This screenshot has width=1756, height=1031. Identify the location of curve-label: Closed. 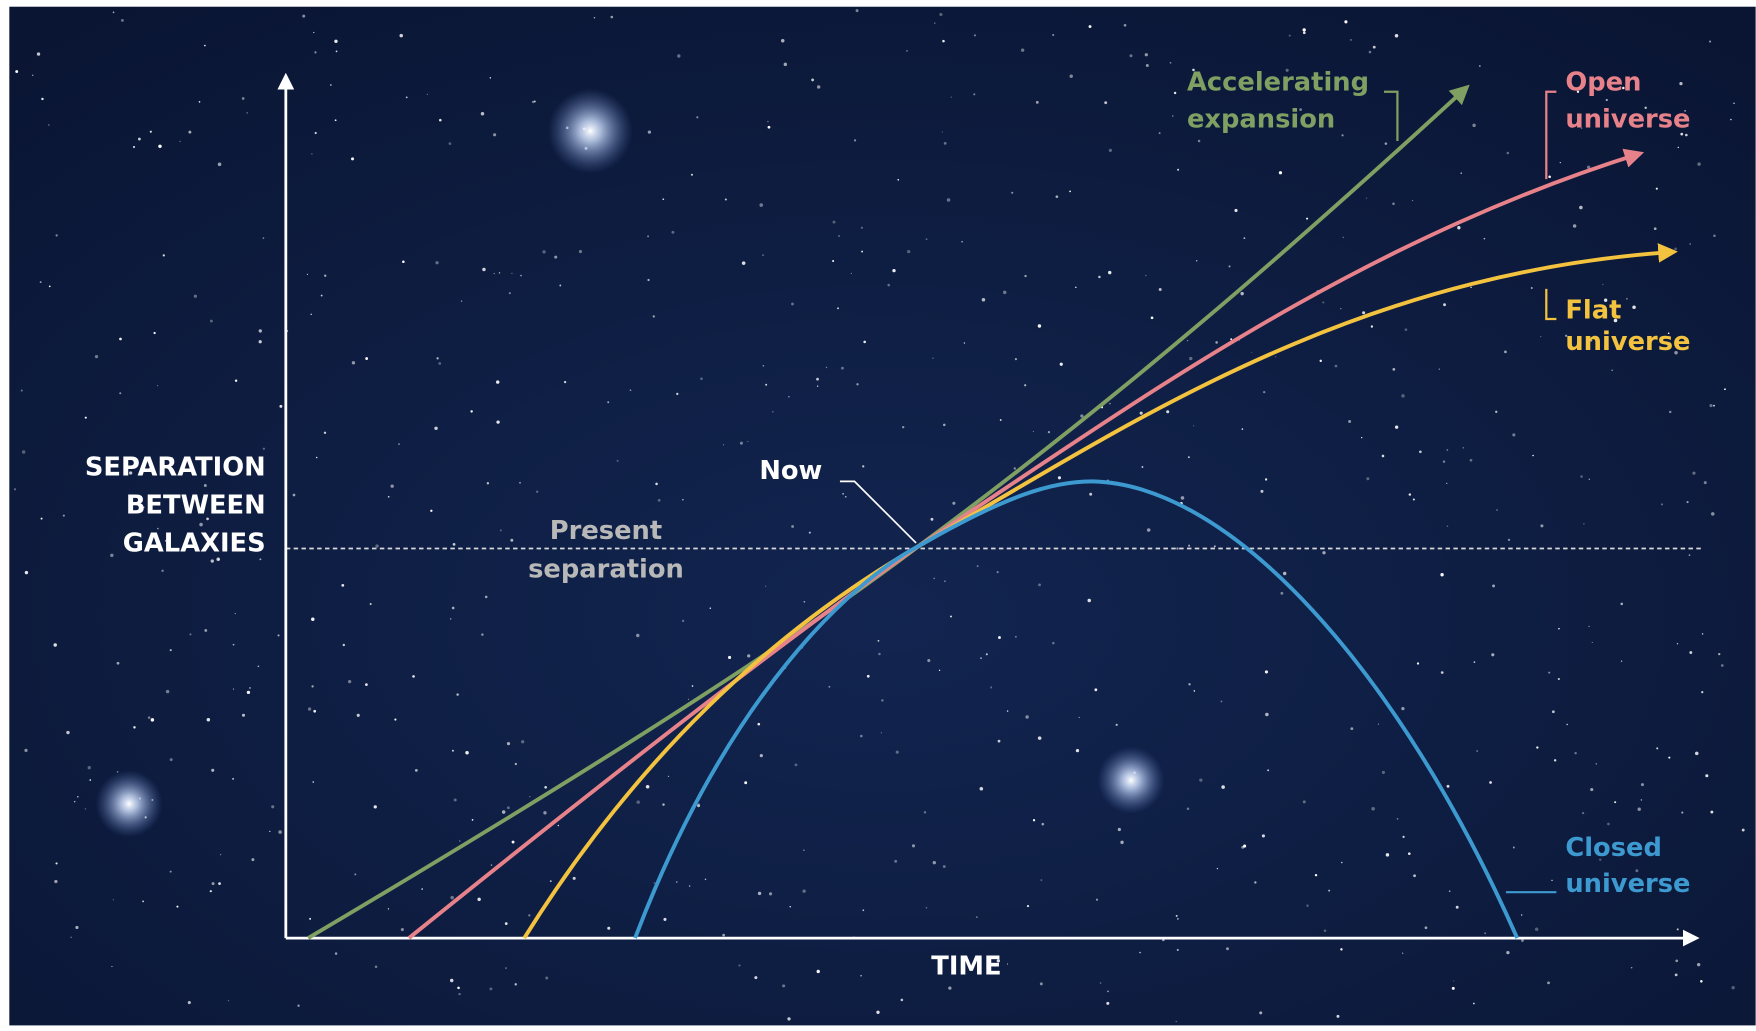
(1613, 848).